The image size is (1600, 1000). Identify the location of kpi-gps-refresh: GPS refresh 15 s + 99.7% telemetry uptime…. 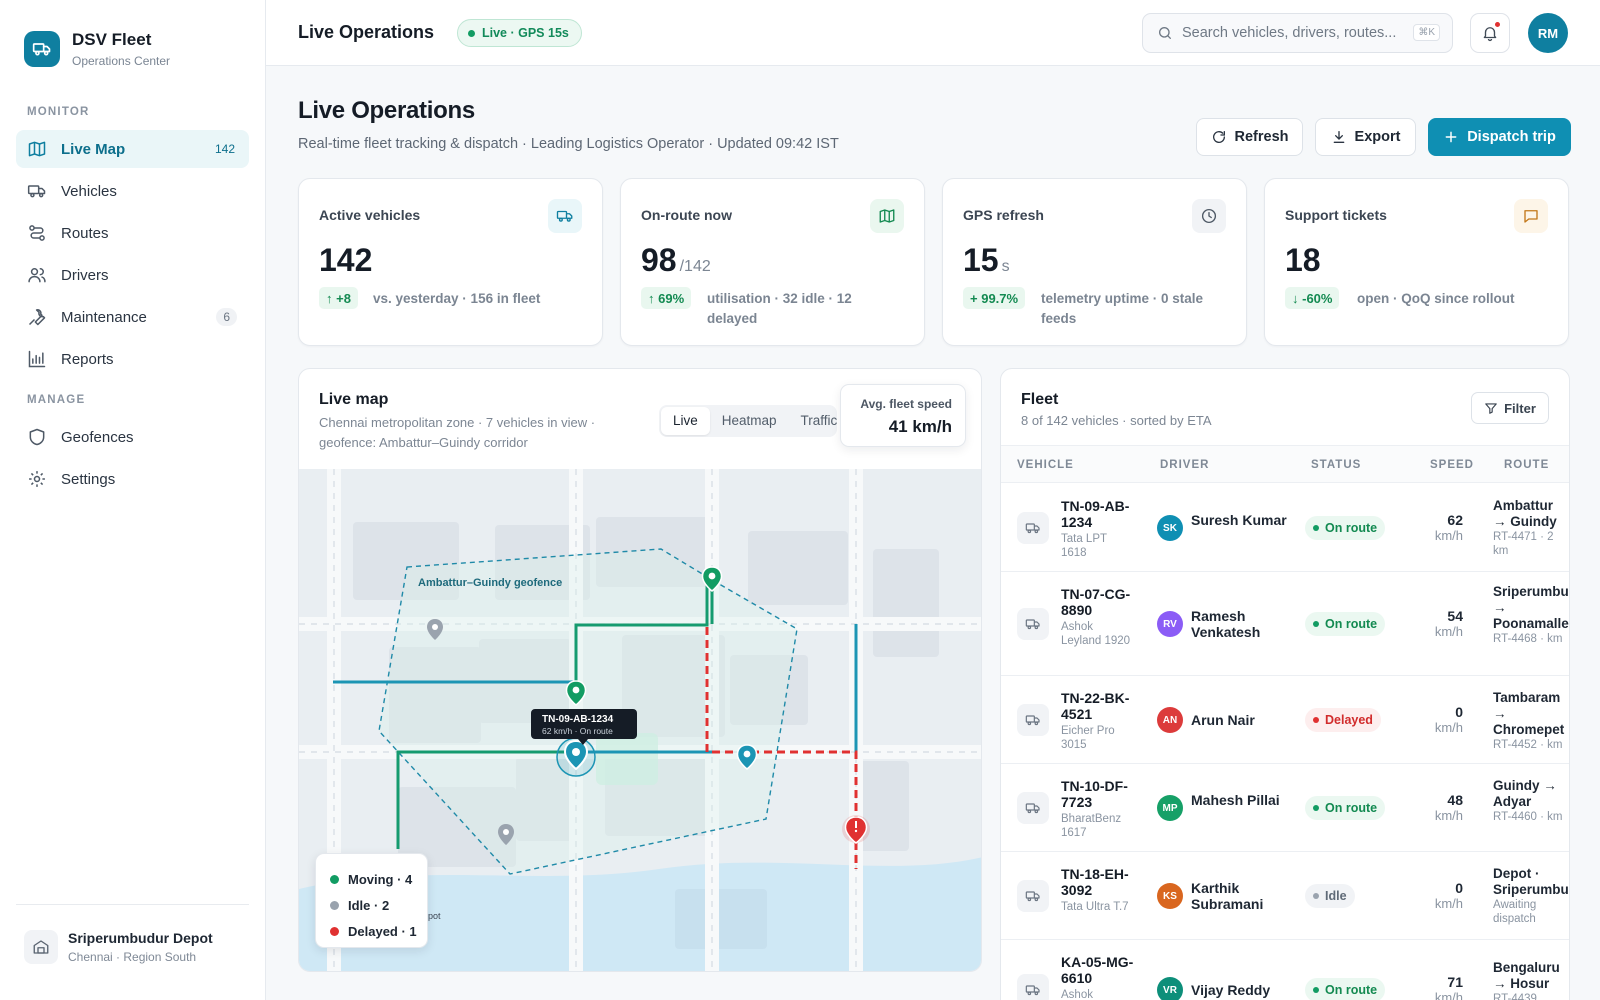
(1094, 262).